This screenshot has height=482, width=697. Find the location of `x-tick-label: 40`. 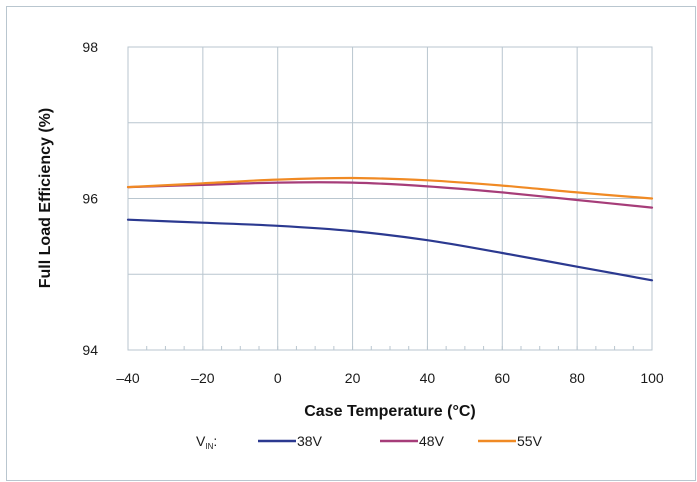

x-tick-label: 40 is located at coordinates (428, 378).